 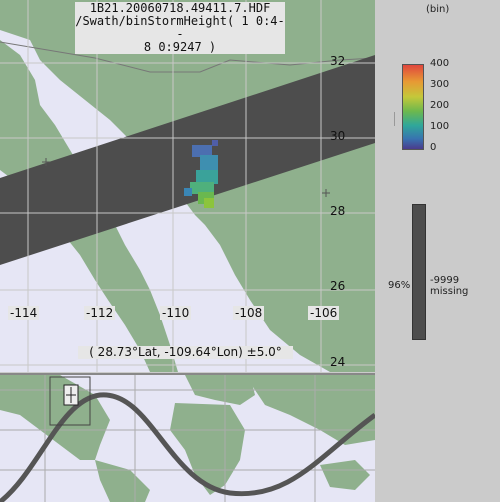 I want to click on lat-label: 26, so click(x=337, y=286).